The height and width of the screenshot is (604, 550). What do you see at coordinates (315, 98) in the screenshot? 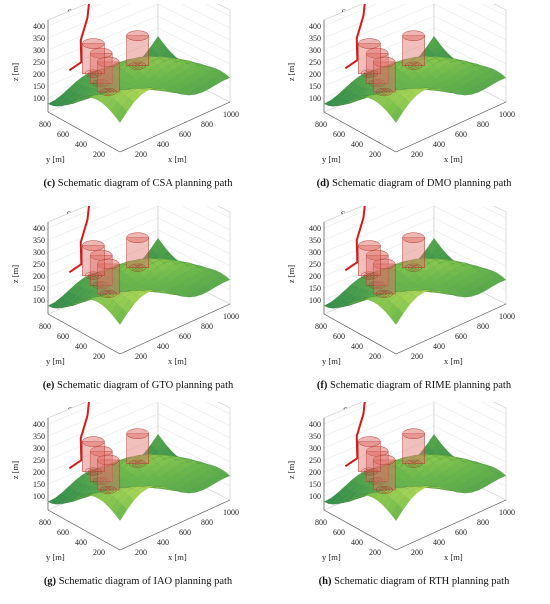
I see `z-tick-label: 100` at bounding box center [315, 98].